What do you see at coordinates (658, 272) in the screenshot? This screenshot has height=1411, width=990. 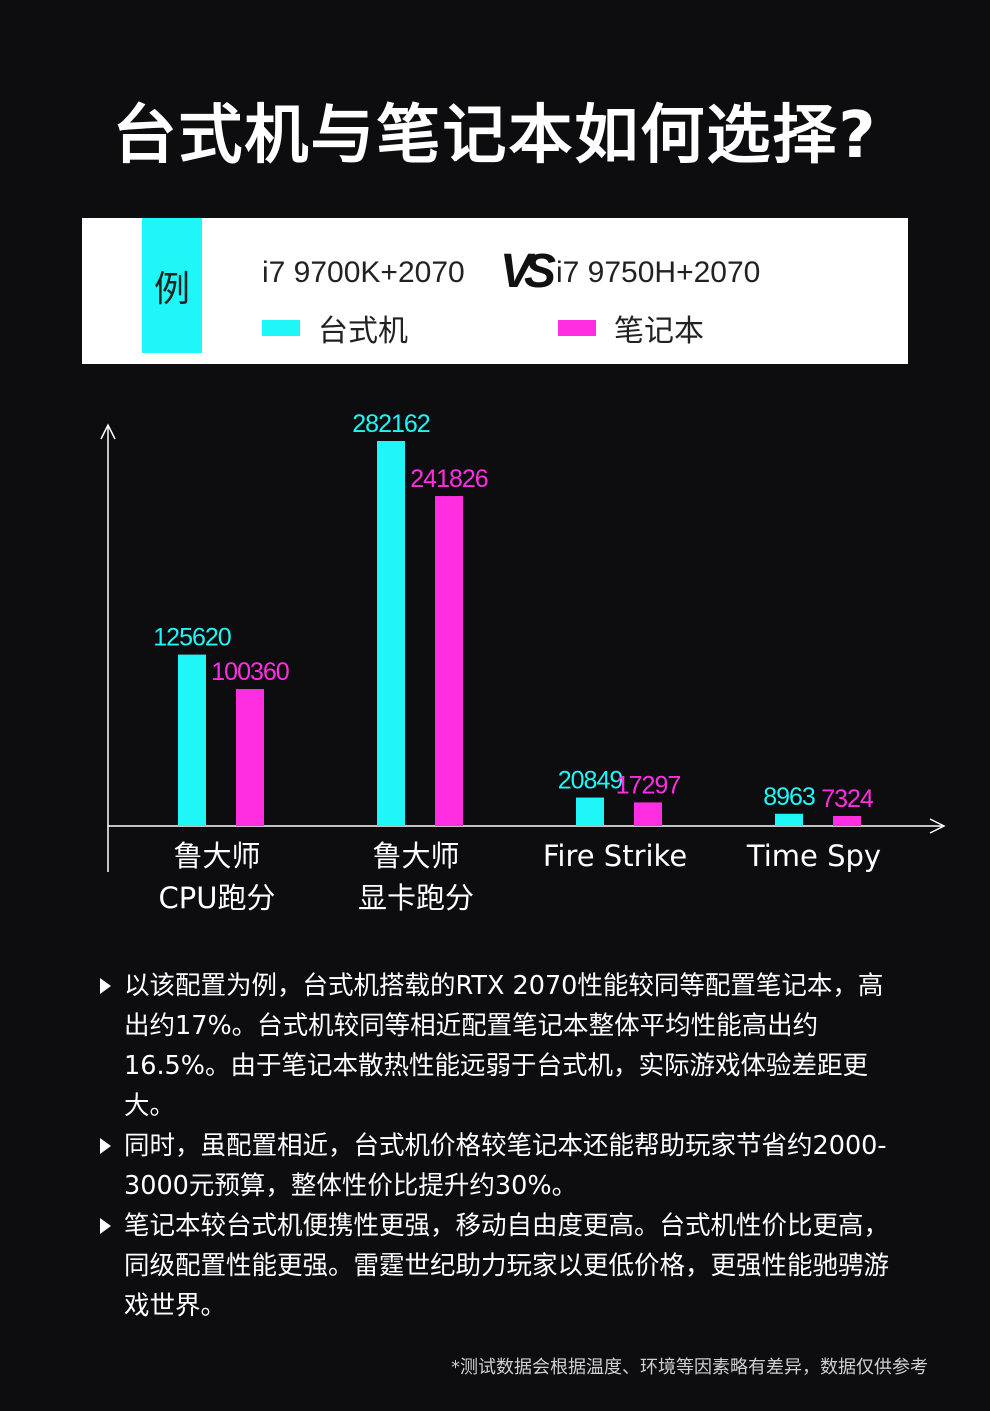 I see `laptop-config-label: i7 9750H+2070` at bounding box center [658, 272].